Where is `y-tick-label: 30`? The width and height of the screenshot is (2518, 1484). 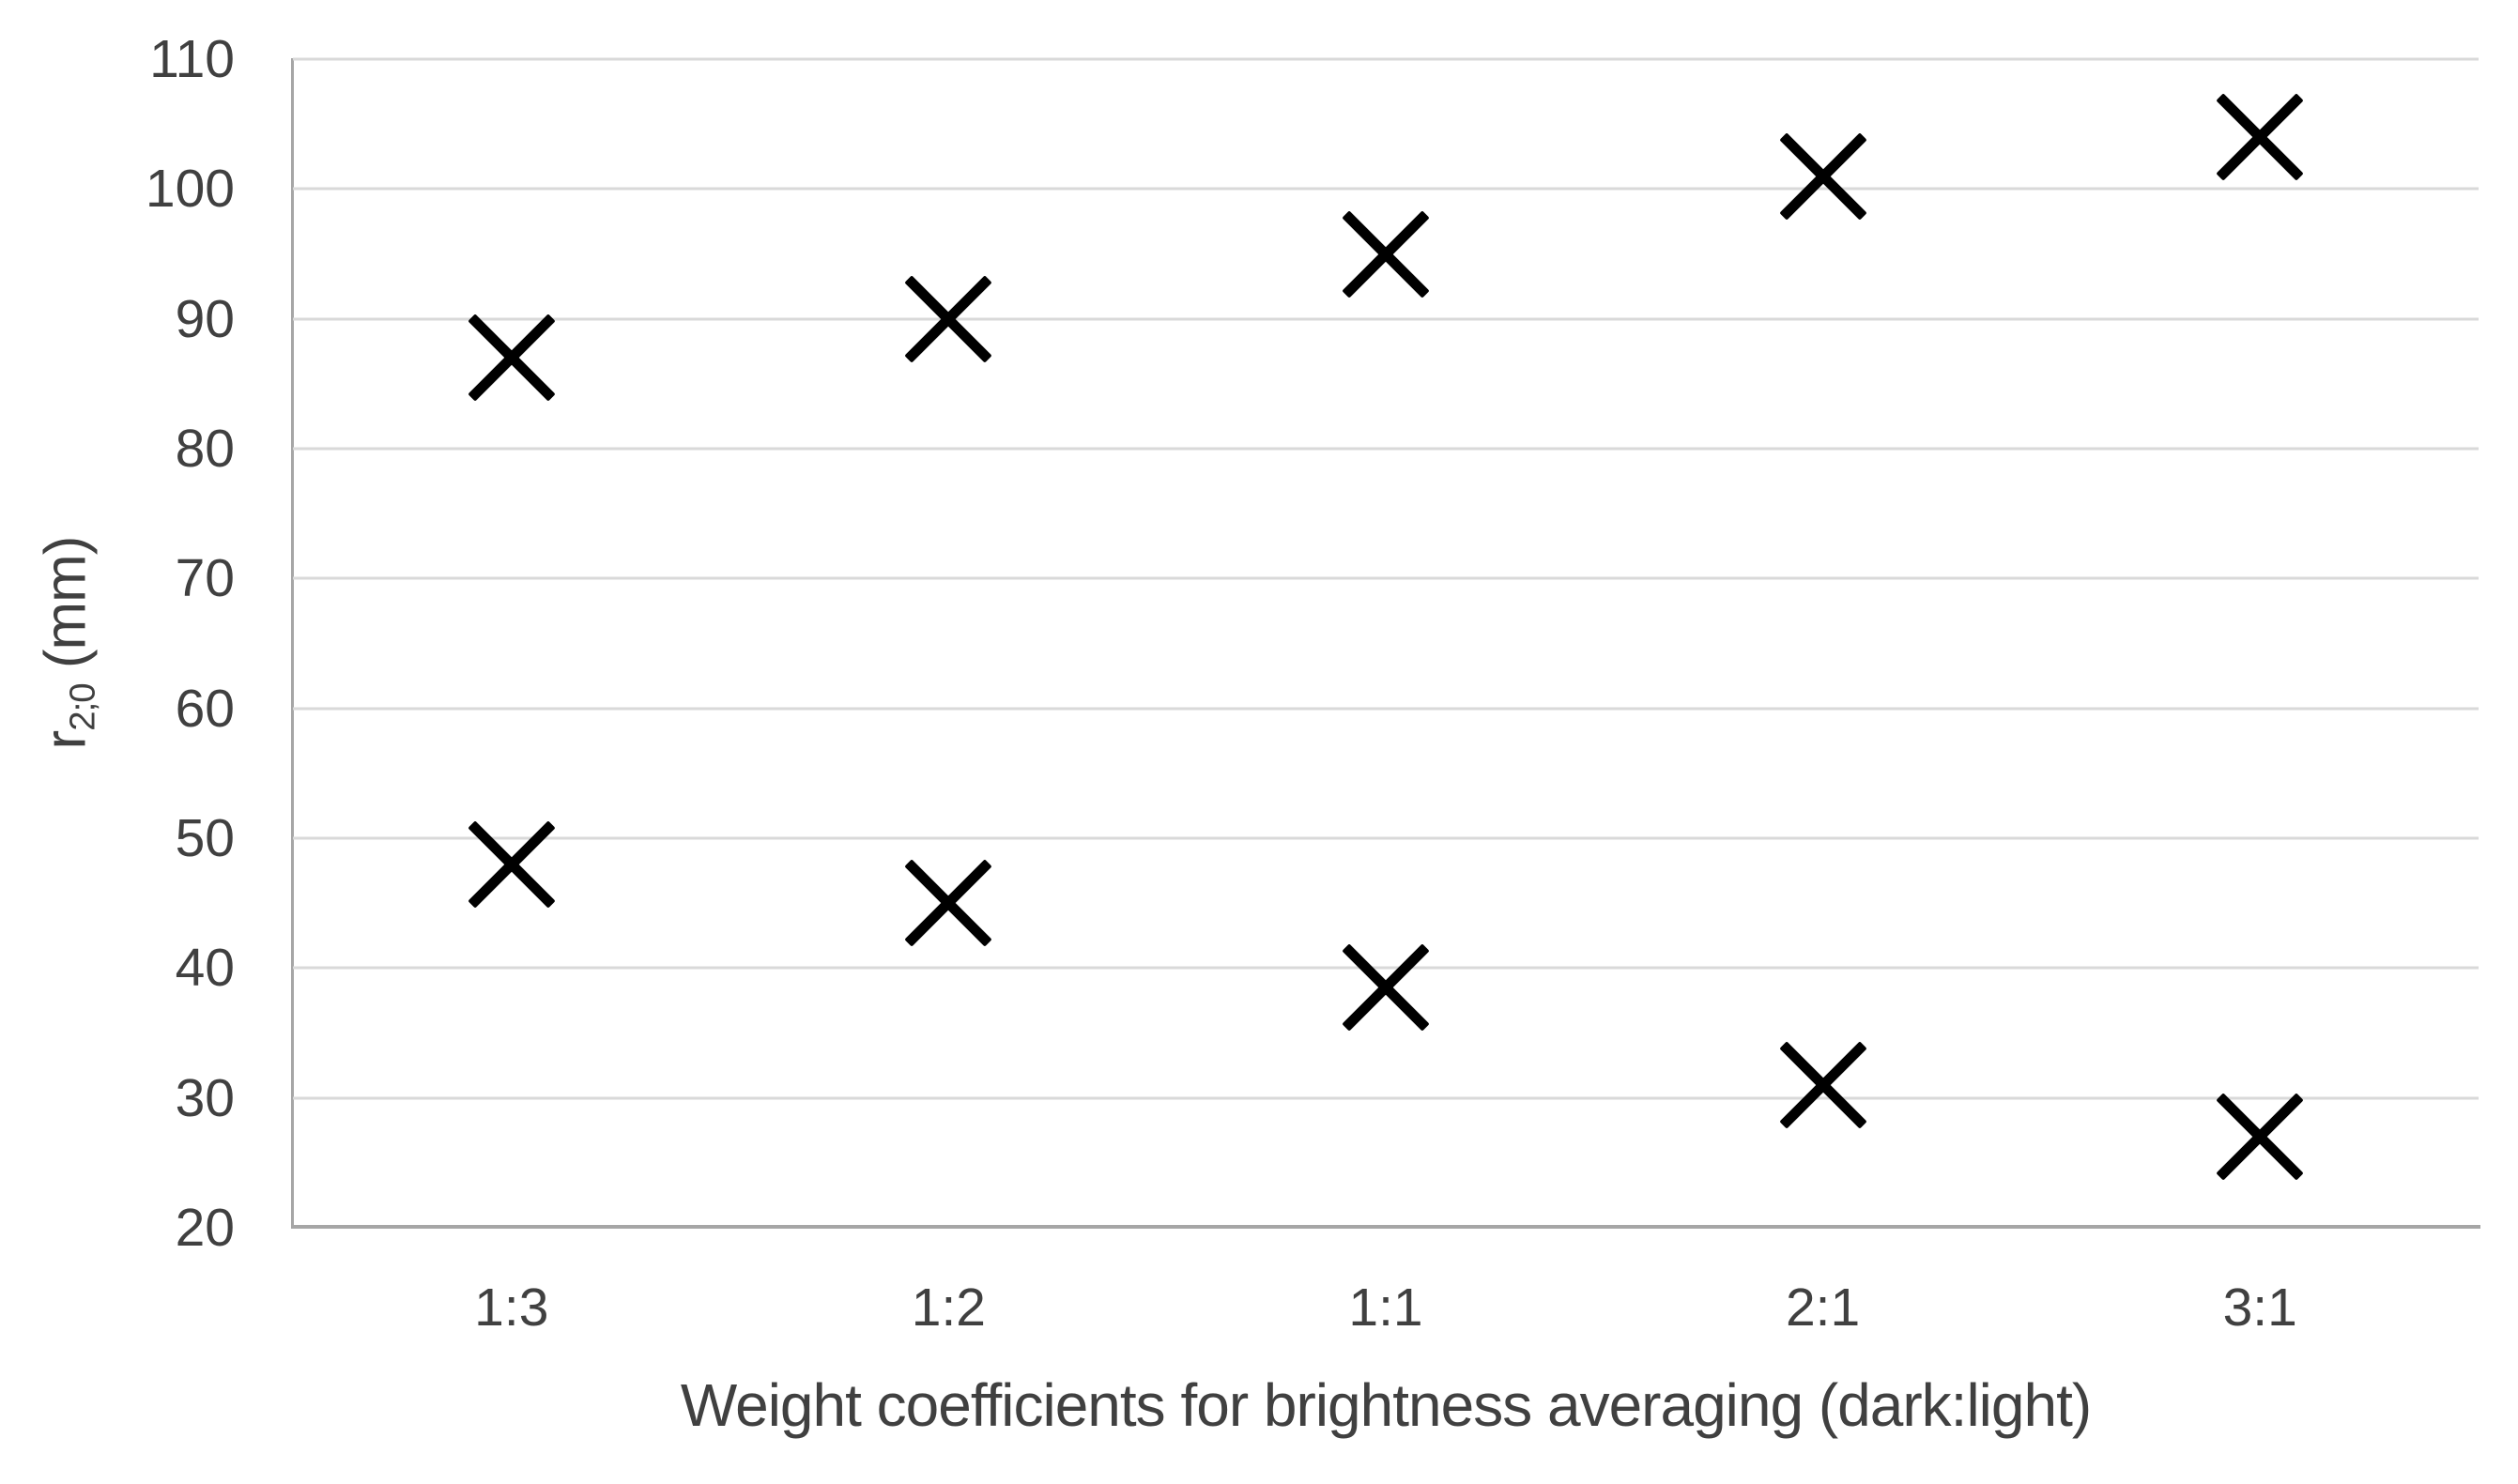
y-tick-label: 30 is located at coordinates (205, 1097).